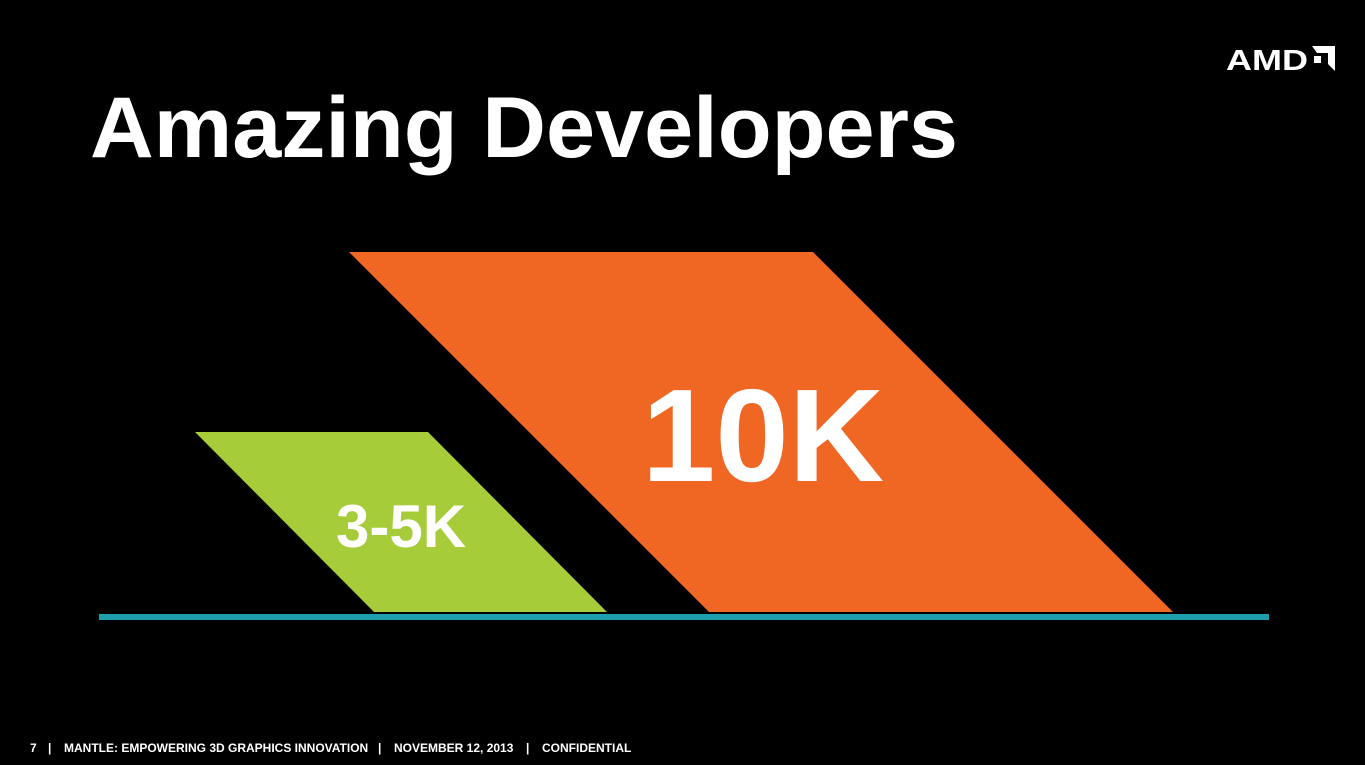 The height and width of the screenshot is (765, 1365). What do you see at coordinates (586, 748) in the screenshot?
I see `footer-item: CONFIDENTIAL` at bounding box center [586, 748].